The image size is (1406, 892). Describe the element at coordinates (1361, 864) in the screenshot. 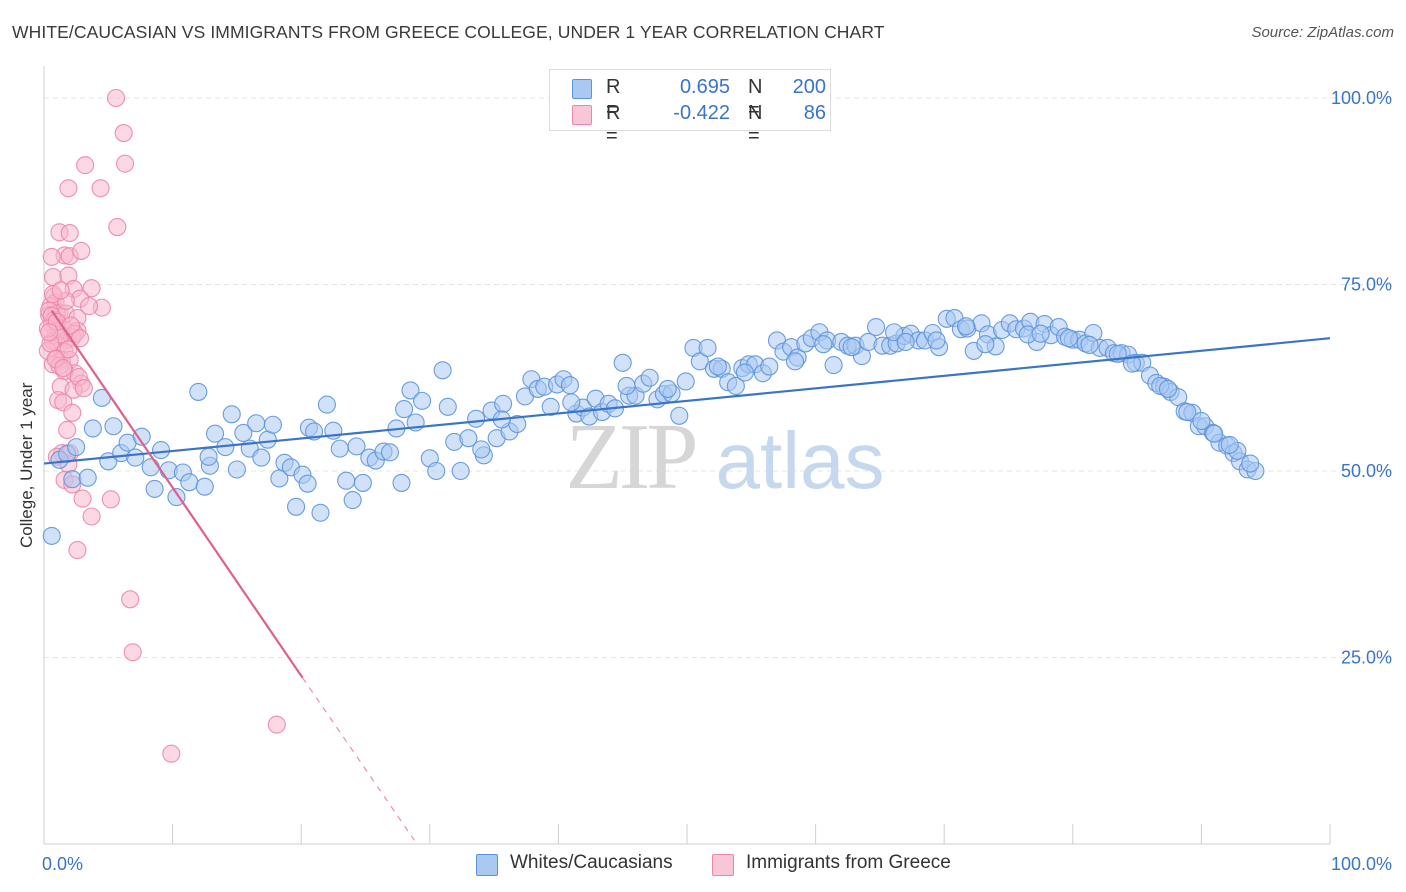

I see `x-tick-label-max: 100.0%` at that location.